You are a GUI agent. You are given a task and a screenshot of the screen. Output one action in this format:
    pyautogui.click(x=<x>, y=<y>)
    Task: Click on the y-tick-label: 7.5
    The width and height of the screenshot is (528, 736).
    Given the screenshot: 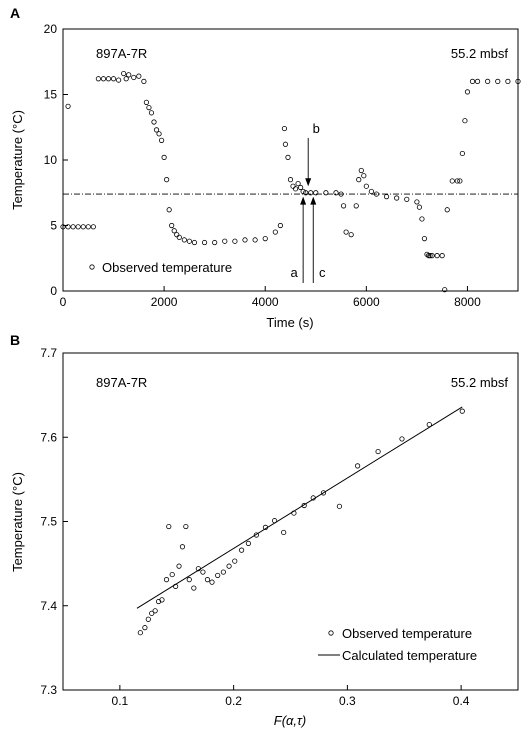 What is the action you would take?
    pyautogui.click(x=48, y=522)
    